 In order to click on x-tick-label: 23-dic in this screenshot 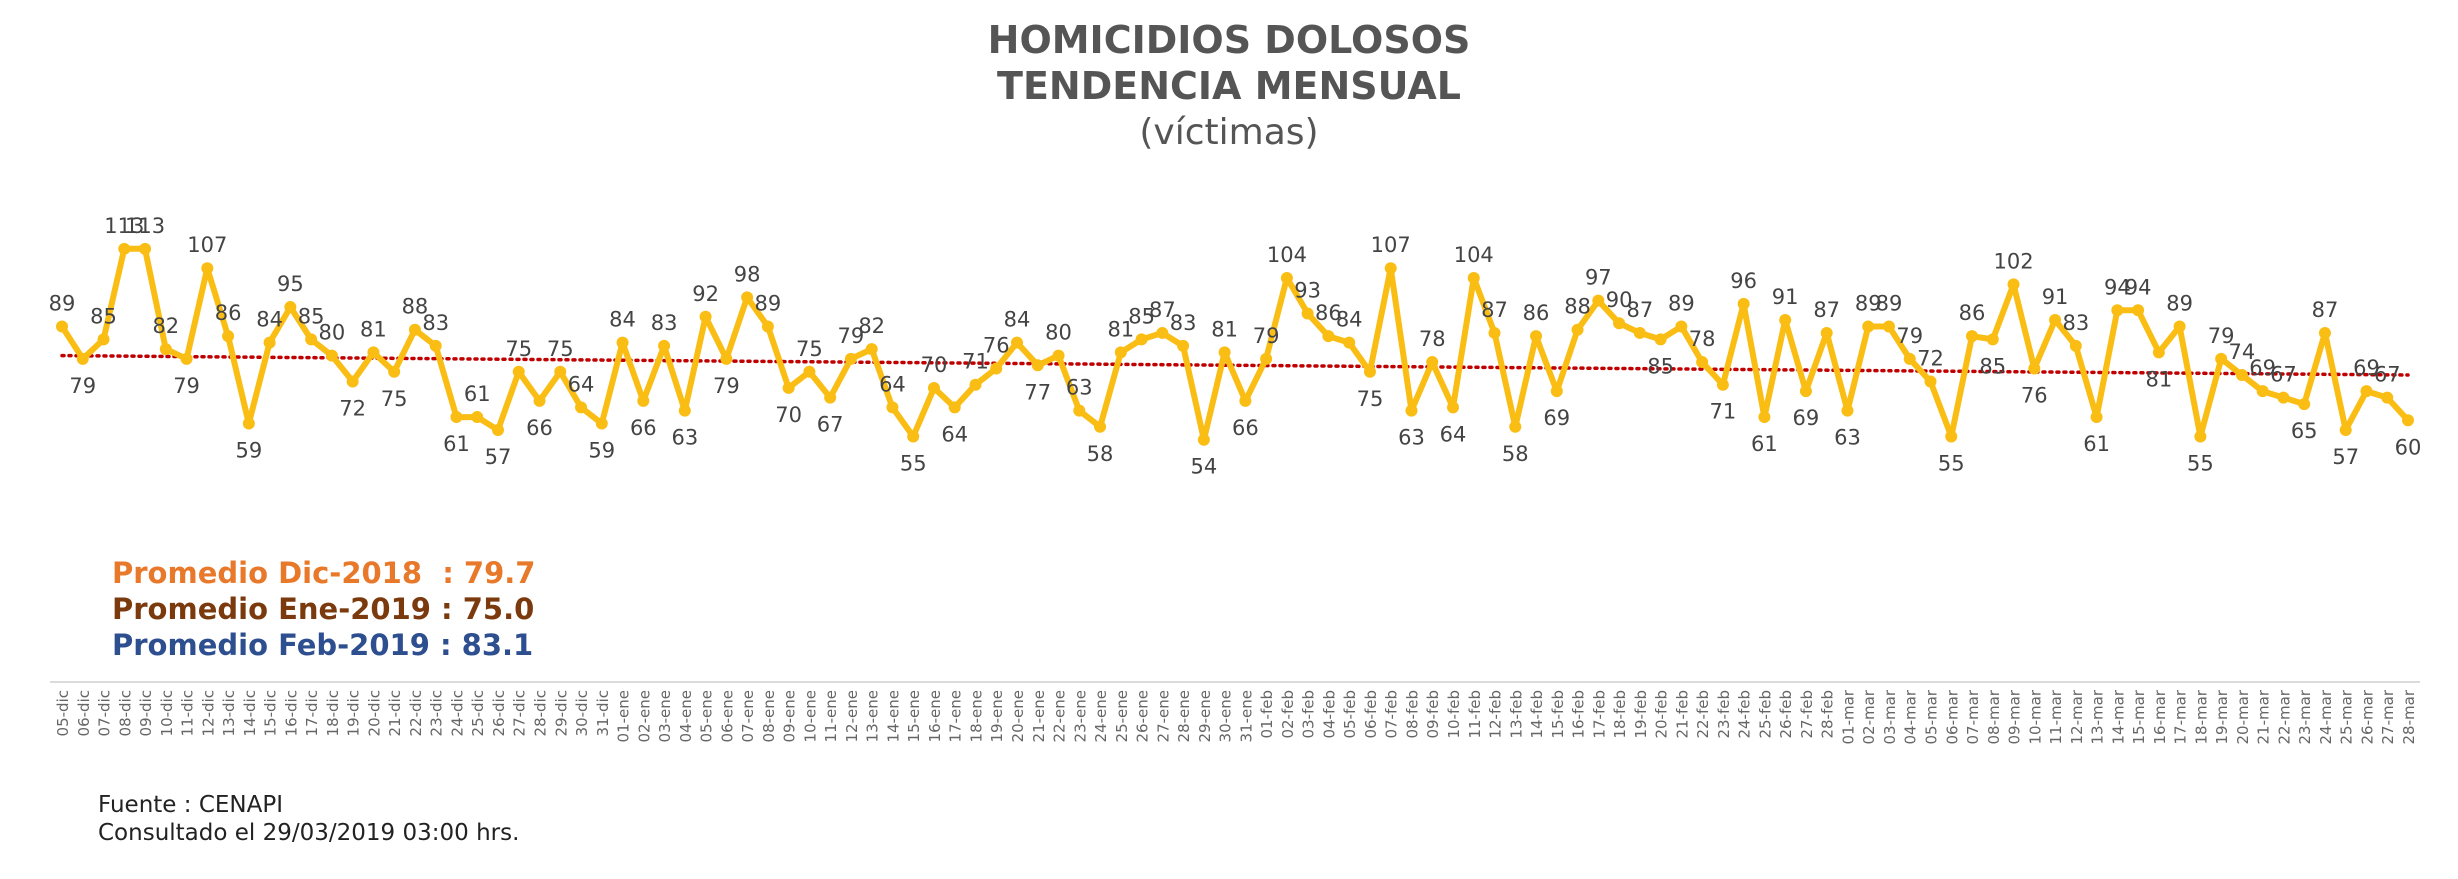, I will do `click(437, 713)`.